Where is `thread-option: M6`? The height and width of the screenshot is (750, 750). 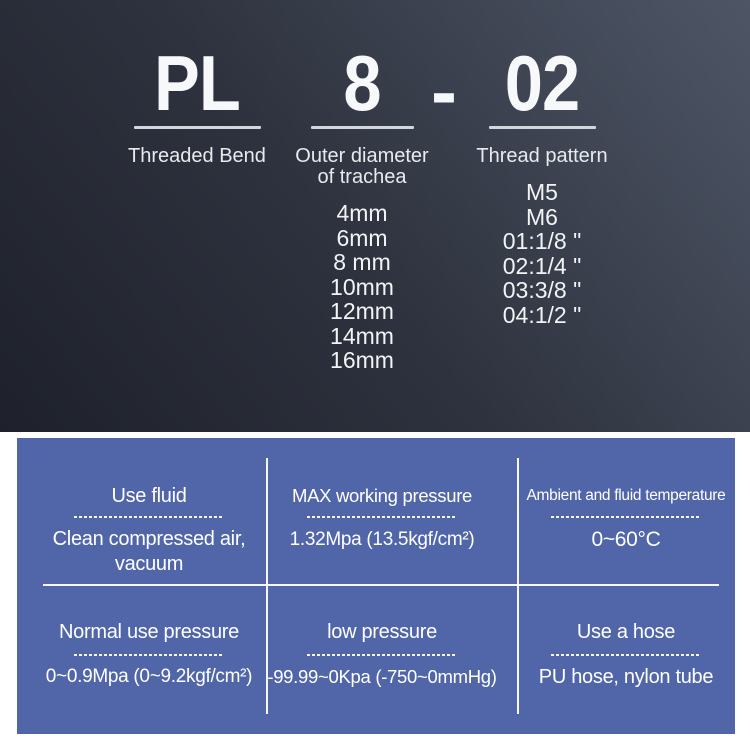
thread-option: M6 is located at coordinates (542, 216).